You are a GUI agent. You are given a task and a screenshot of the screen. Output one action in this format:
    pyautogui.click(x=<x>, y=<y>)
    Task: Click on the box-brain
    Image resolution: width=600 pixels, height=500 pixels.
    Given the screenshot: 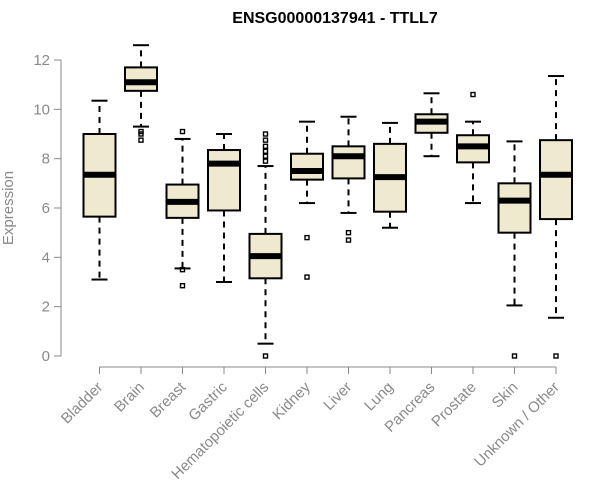 What is the action you would take?
    pyautogui.click(x=141, y=93)
    